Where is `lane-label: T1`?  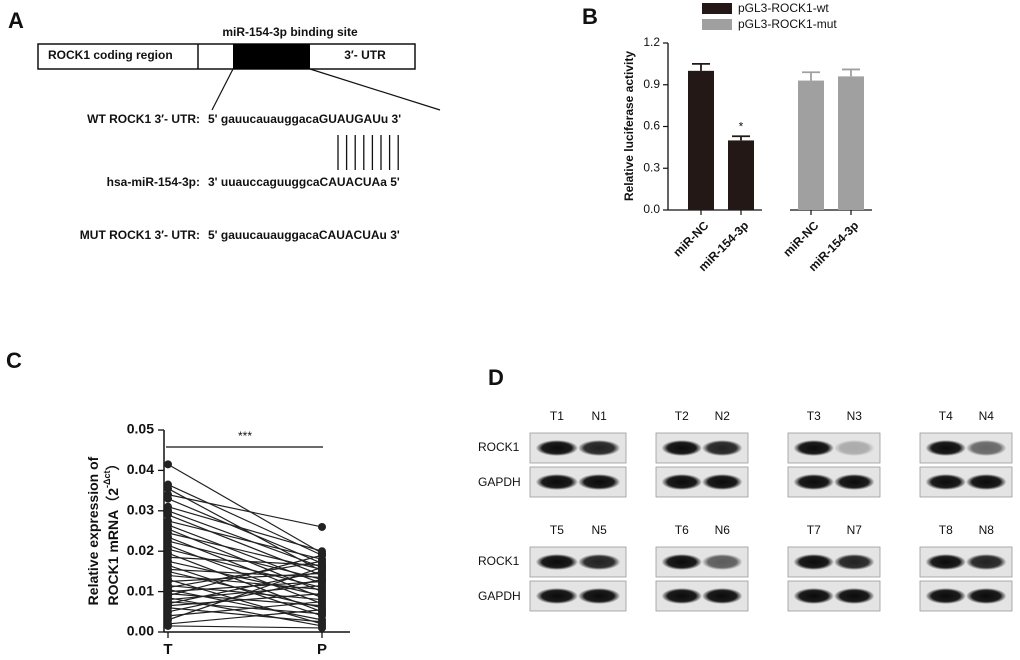 lane-label: T1 is located at coordinates (557, 416).